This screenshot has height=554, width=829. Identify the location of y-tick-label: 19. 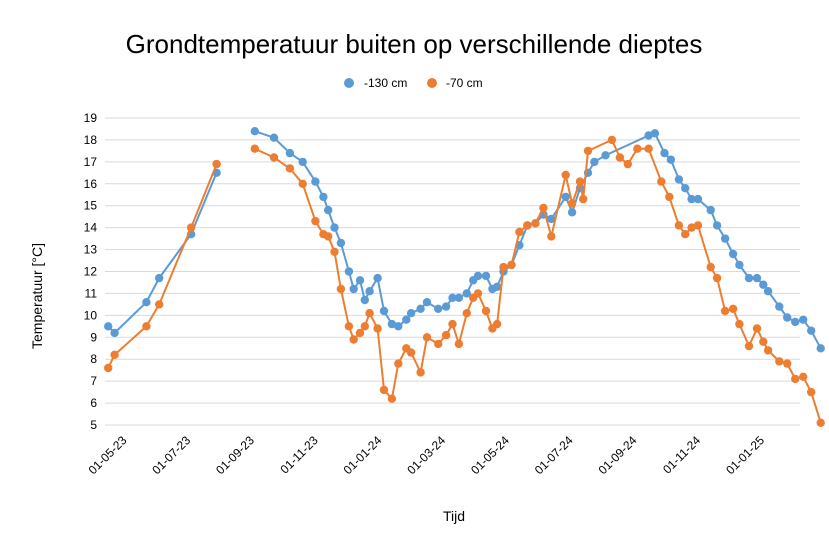
(91, 118).